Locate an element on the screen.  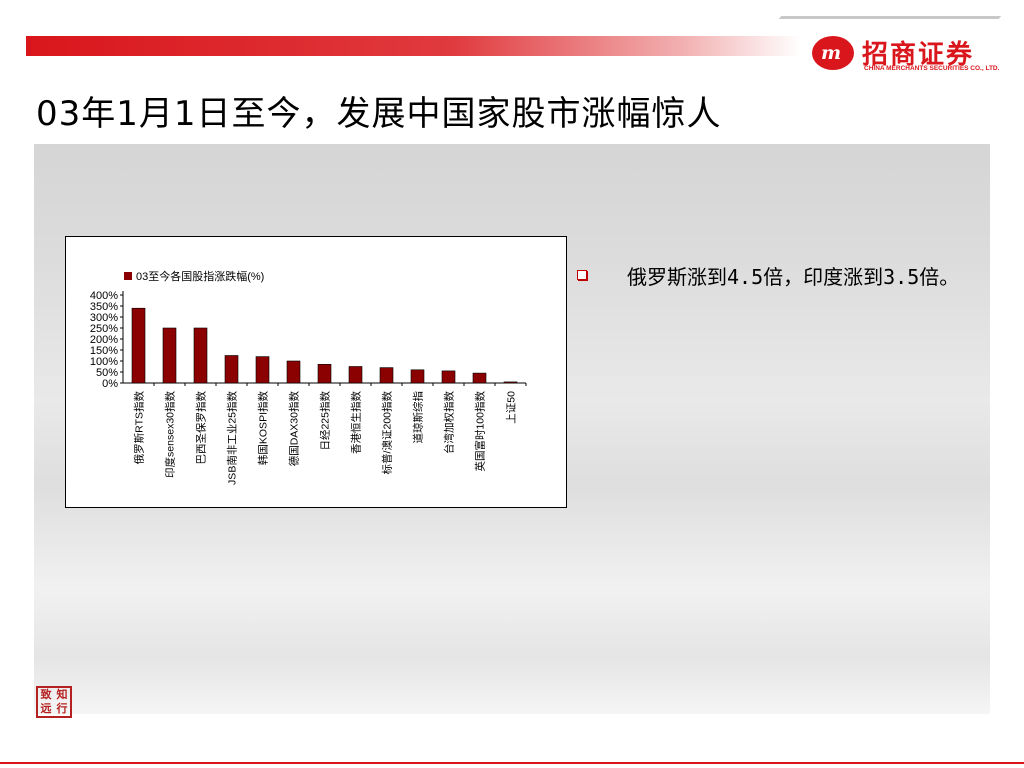
y-tick-label: 400% is located at coordinates (104, 296).